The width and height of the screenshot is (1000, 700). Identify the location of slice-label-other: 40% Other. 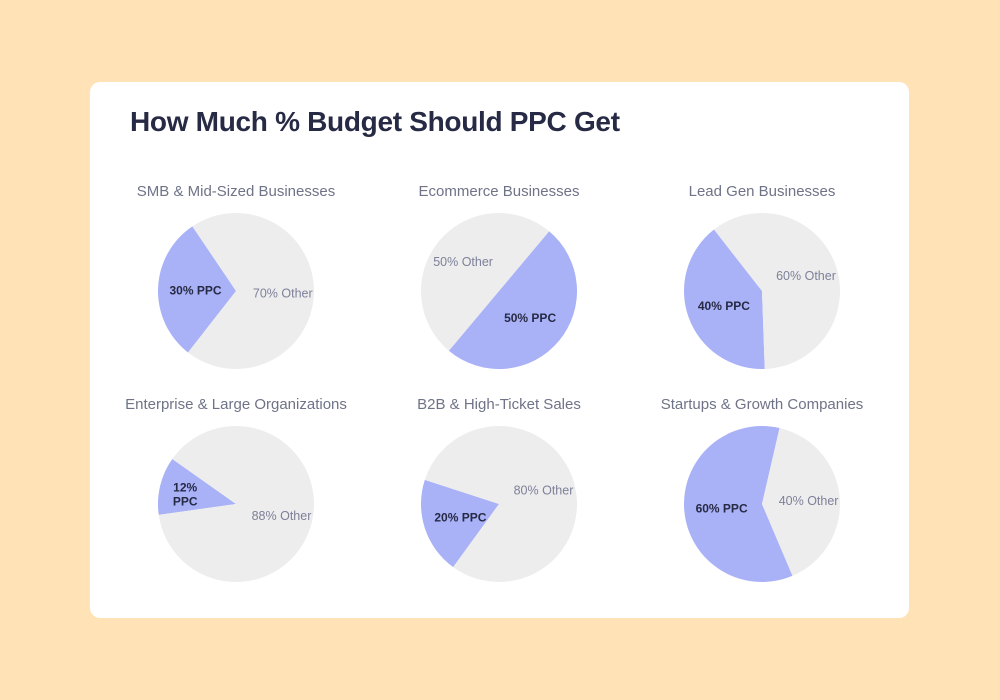
(809, 501).